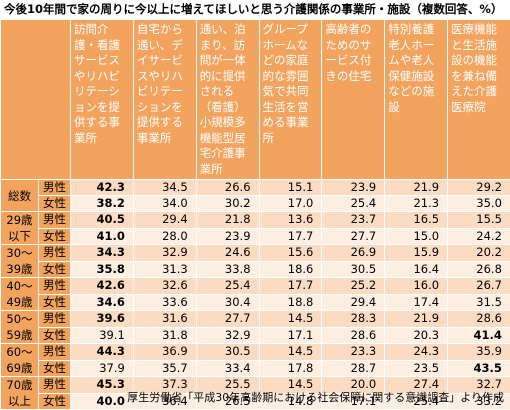  I want to click on value-cell: 28.7, so click(353, 368).